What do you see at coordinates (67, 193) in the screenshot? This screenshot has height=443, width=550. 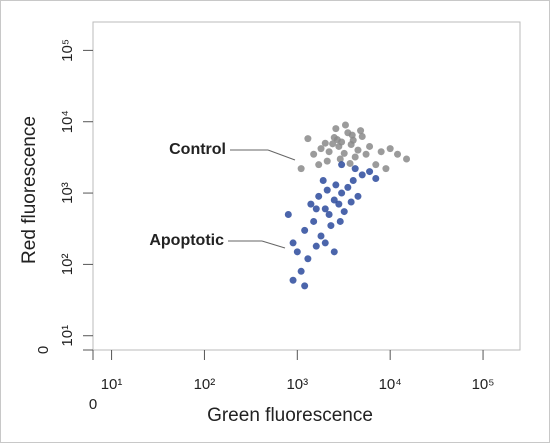 I see `y-tick-label: 10³` at bounding box center [67, 193].